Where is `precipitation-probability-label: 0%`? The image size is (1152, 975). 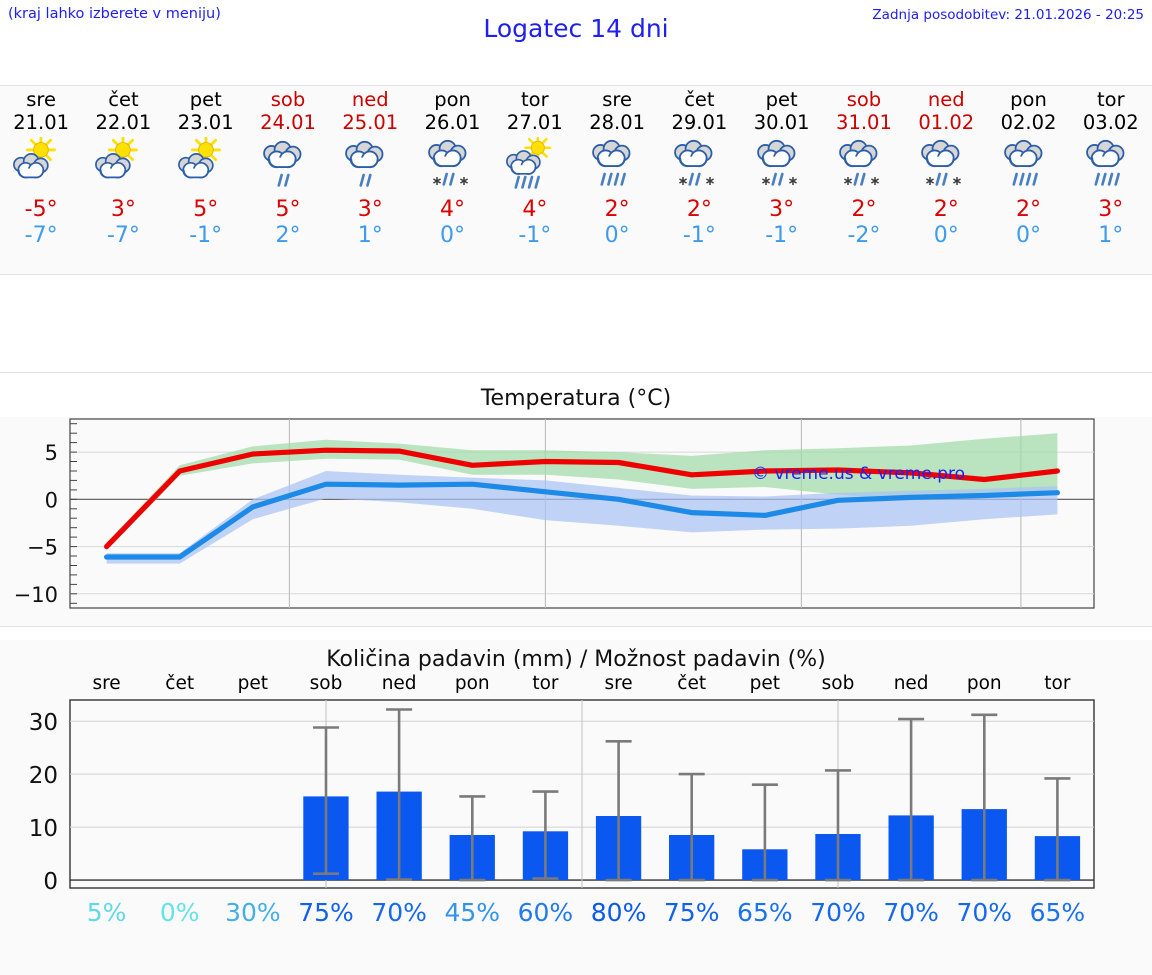
precipitation-probability-label: 0% is located at coordinates (179, 912).